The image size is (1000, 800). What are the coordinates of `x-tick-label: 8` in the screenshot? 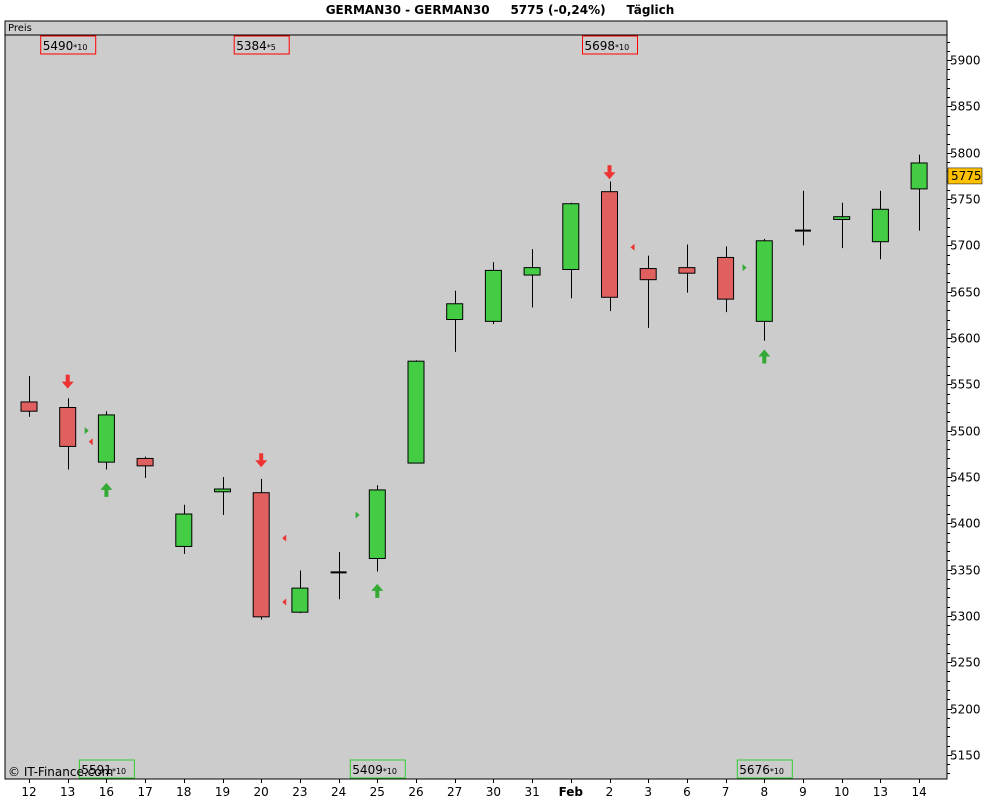 It's located at (764, 792).